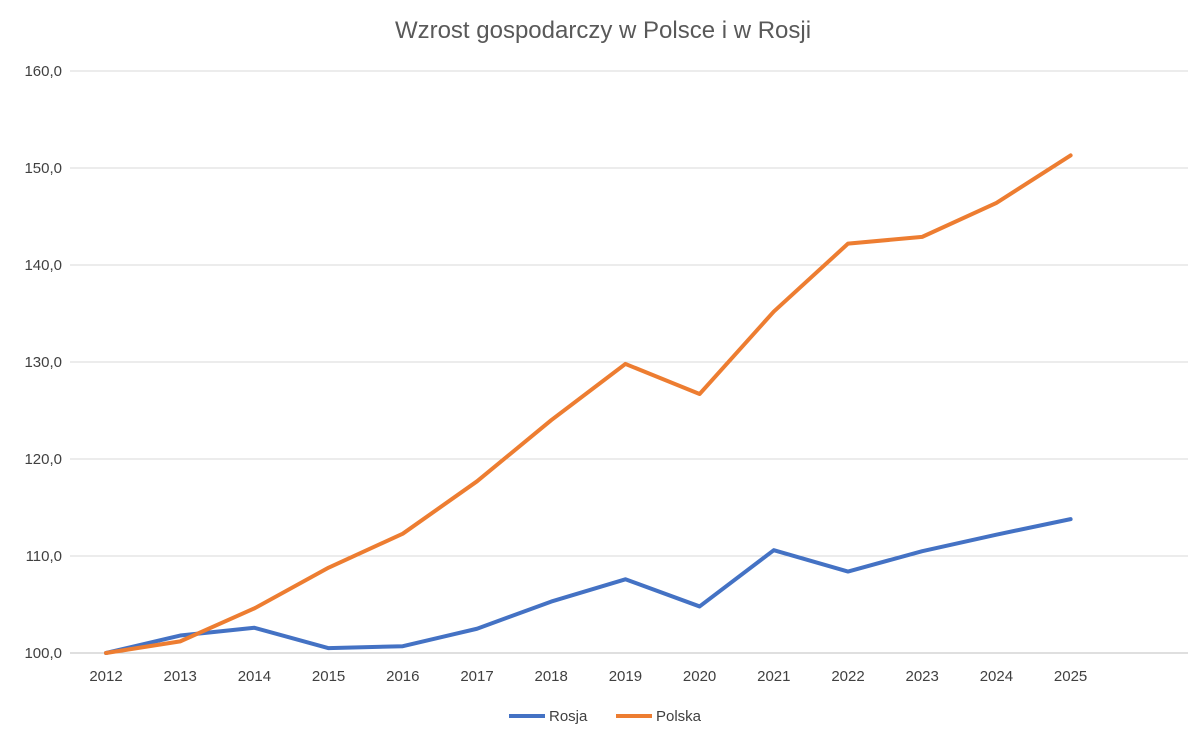  Describe the element at coordinates (43, 71) in the screenshot. I see `y-tick-label: 160,0` at that location.